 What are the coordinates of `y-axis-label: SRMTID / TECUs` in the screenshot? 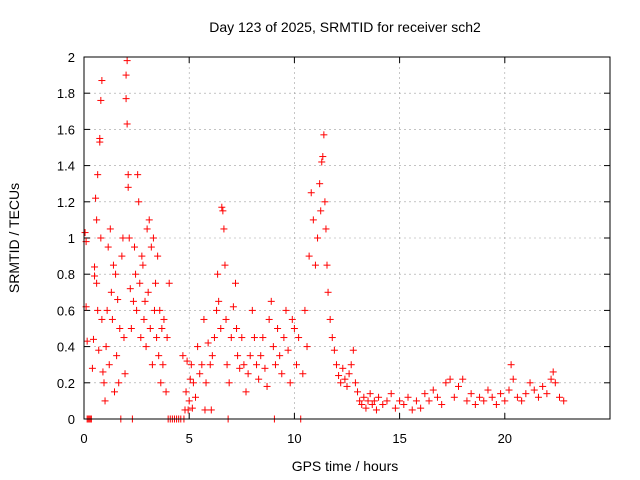 It's located at (14, 238).